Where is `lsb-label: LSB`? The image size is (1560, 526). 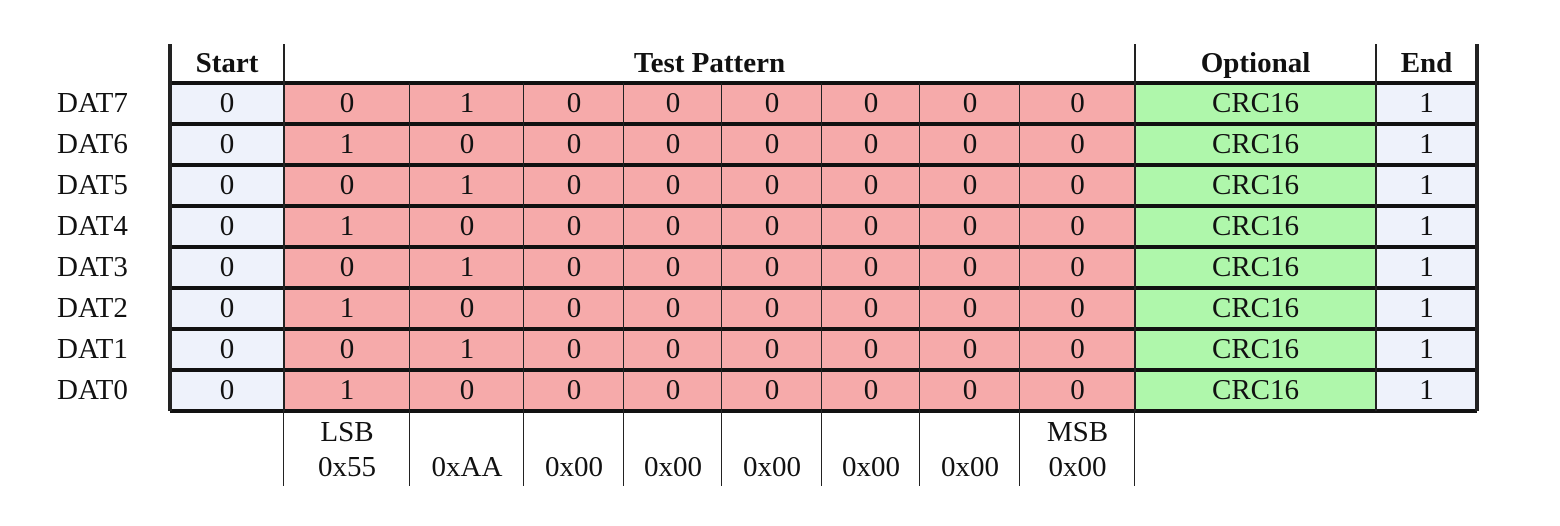 lsb-label: LSB is located at coordinates (347, 432).